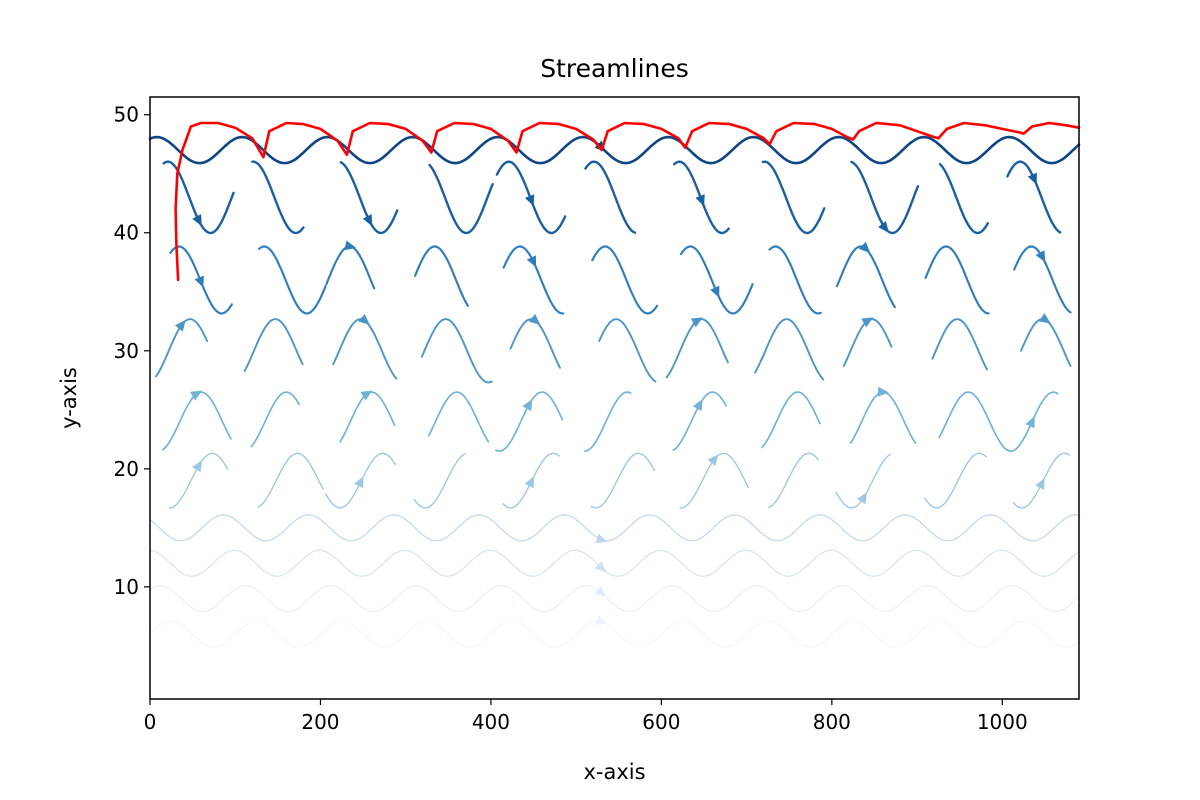 The width and height of the screenshot is (1200, 800). Describe the element at coordinates (367, 220) in the screenshot. I see `arrowhead-b8-s2` at that location.